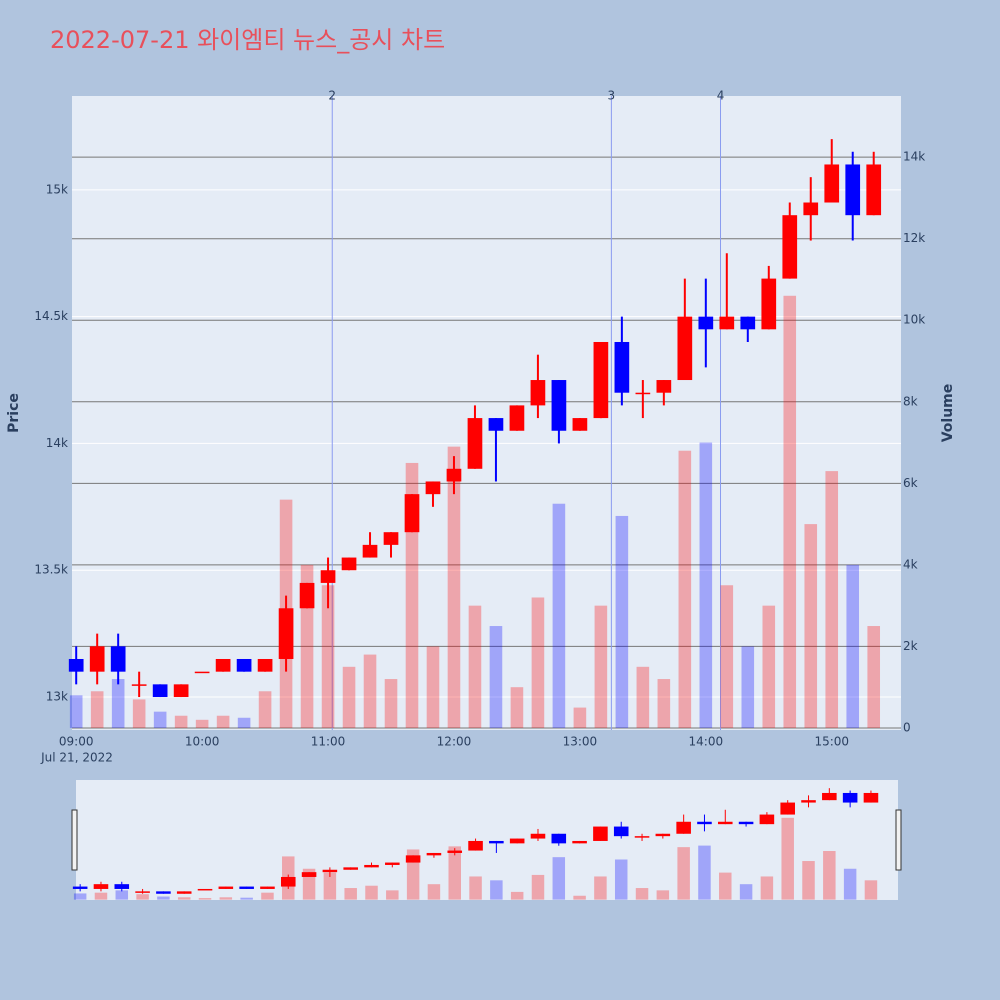 The image size is (1000, 1000). I want to click on y-tick-label: 14k, so click(57, 443).